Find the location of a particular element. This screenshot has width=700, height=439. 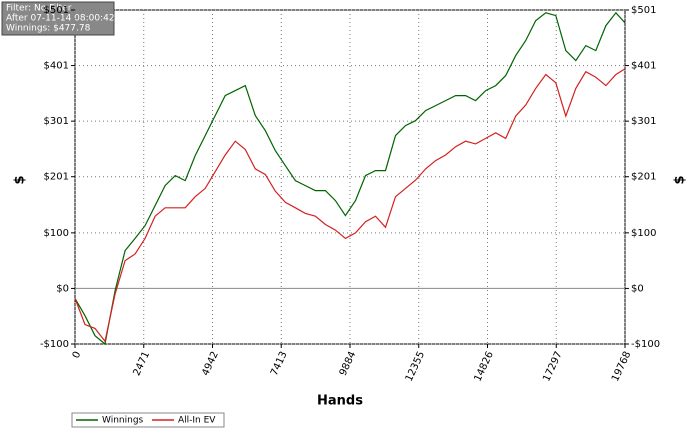

y2-tick-label: $100 is located at coordinates (643, 233).